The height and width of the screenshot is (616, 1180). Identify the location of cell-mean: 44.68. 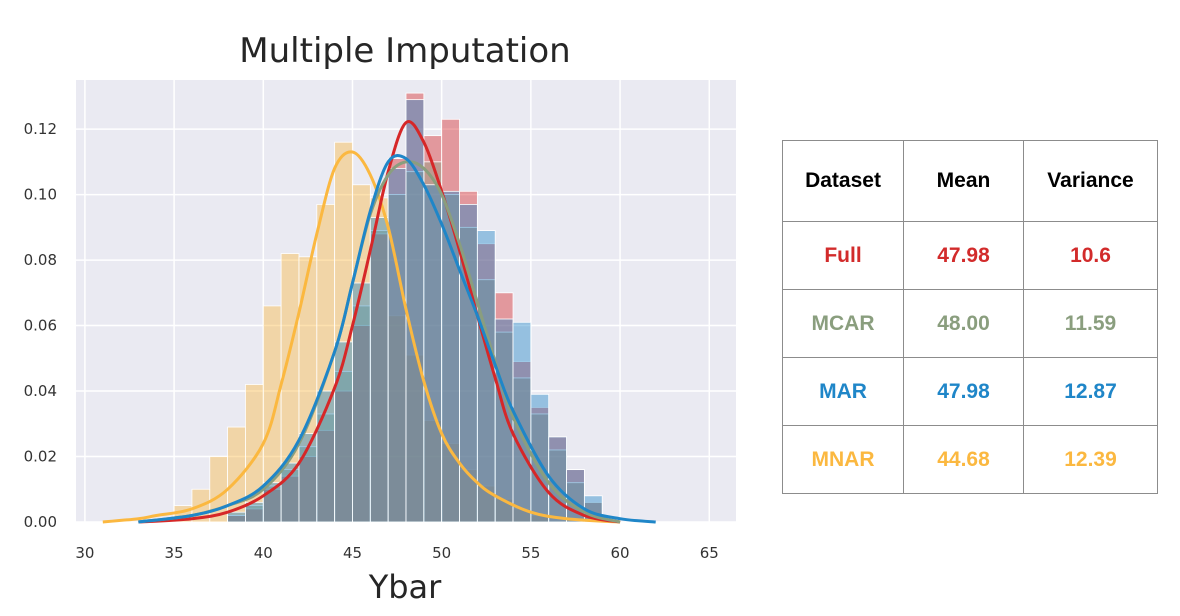
(963, 459).